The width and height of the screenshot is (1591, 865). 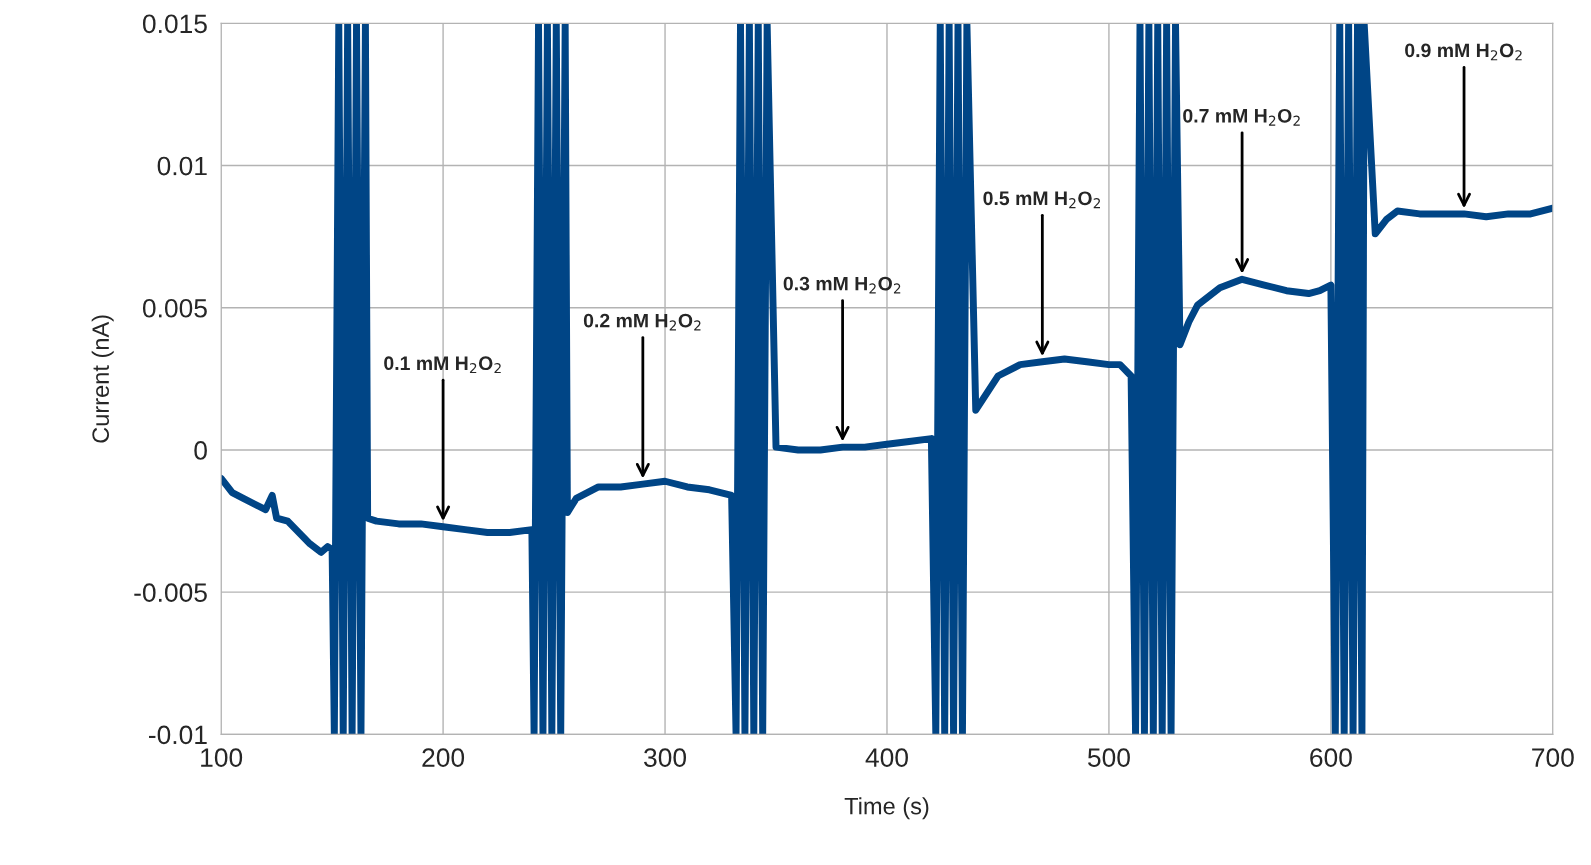 I want to click on x-tick-label: 200, so click(x=443, y=757).